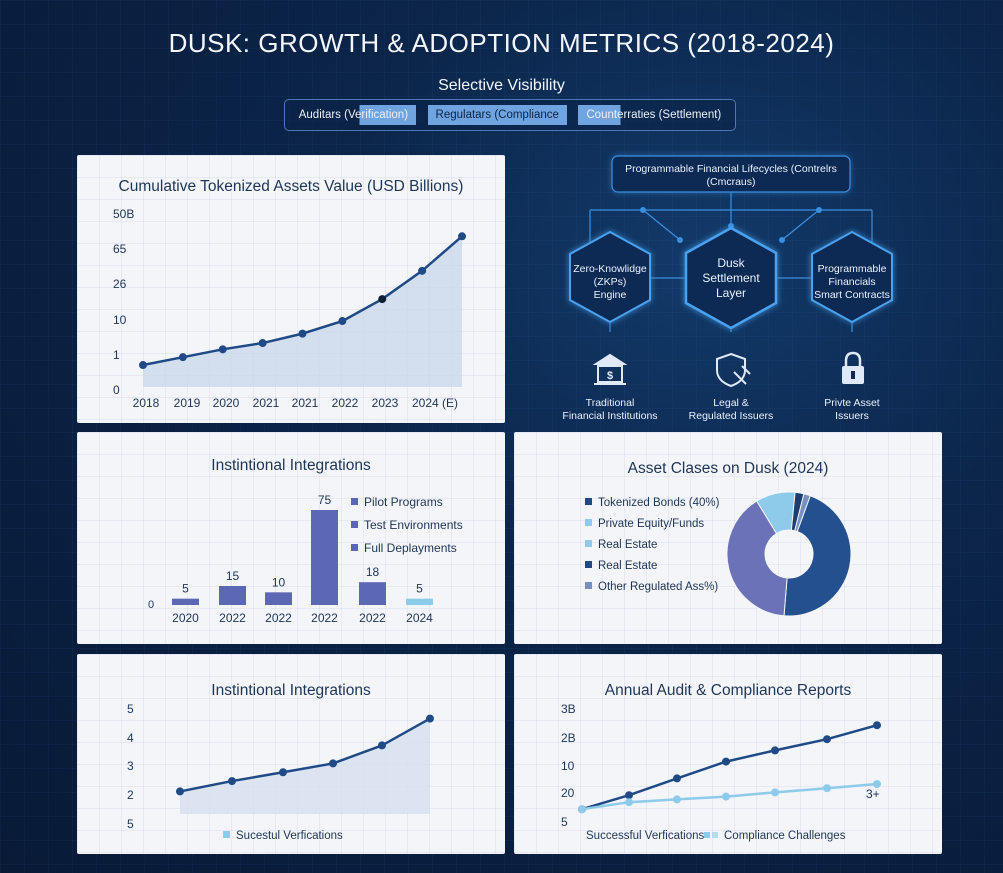 Image resolution: width=1003 pixels, height=873 pixels. Describe the element at coordinates (130, 795) in the screenshot. I see `y-tick-label: 2` at that location.